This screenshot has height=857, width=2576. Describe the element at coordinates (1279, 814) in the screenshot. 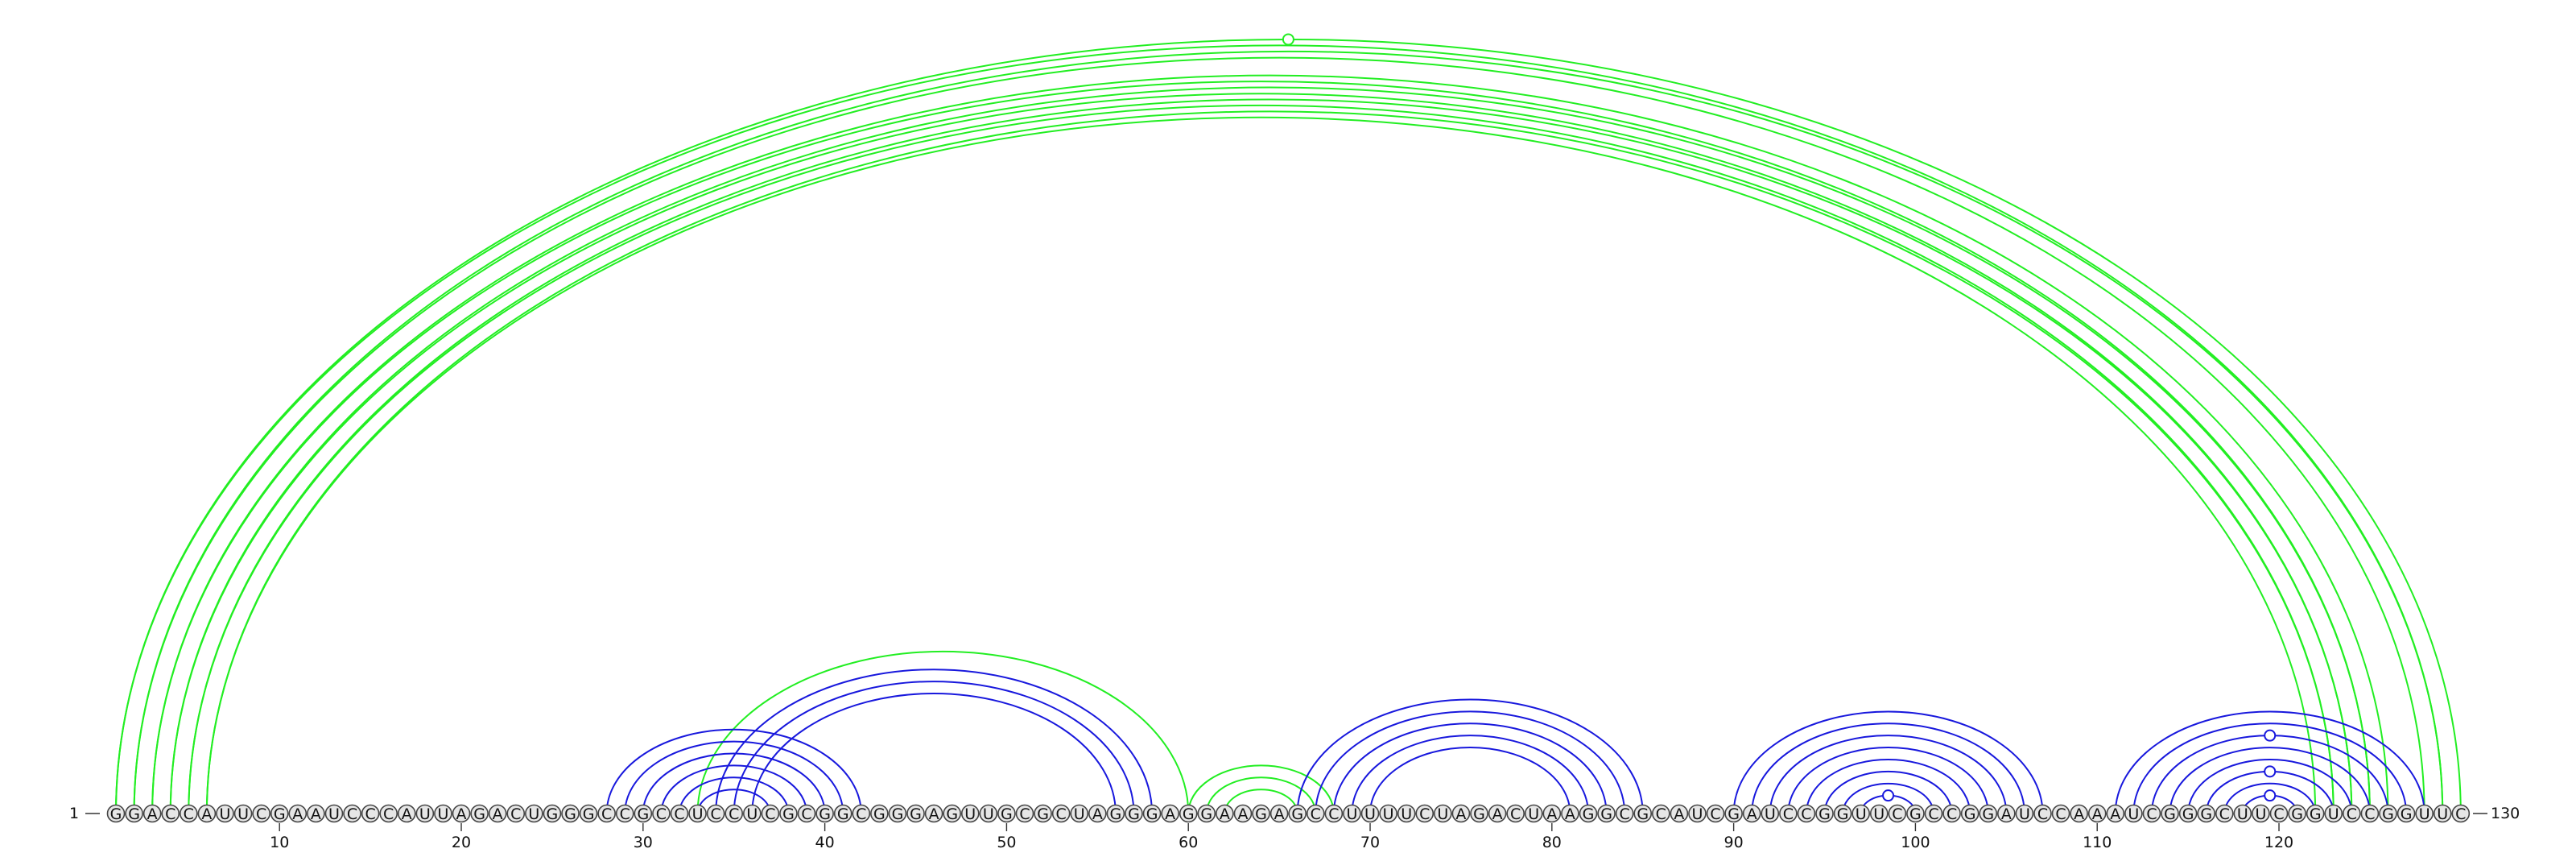

I see `nucleotide-65: A` at that location.